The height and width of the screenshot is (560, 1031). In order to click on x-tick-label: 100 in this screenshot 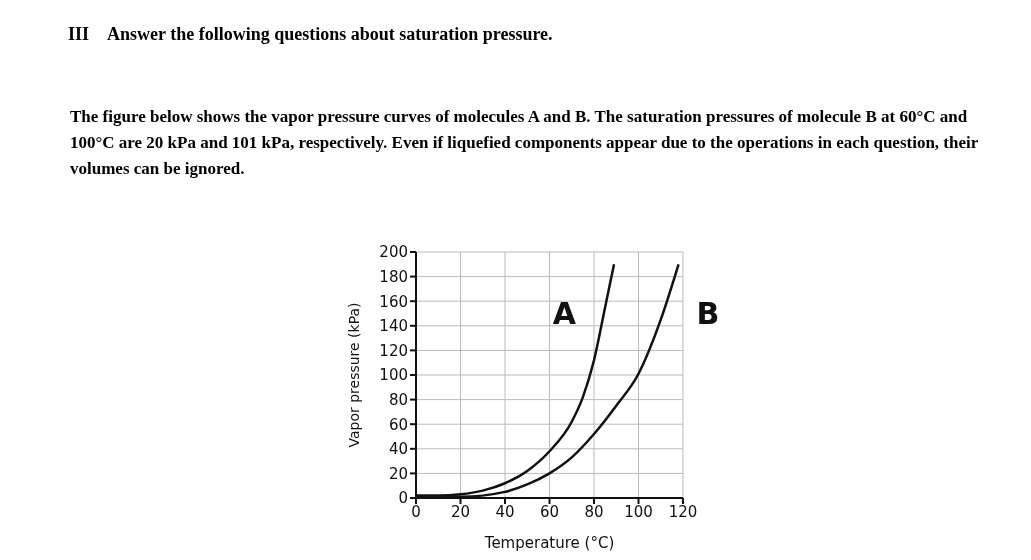, I will do `click(638, 511)`.